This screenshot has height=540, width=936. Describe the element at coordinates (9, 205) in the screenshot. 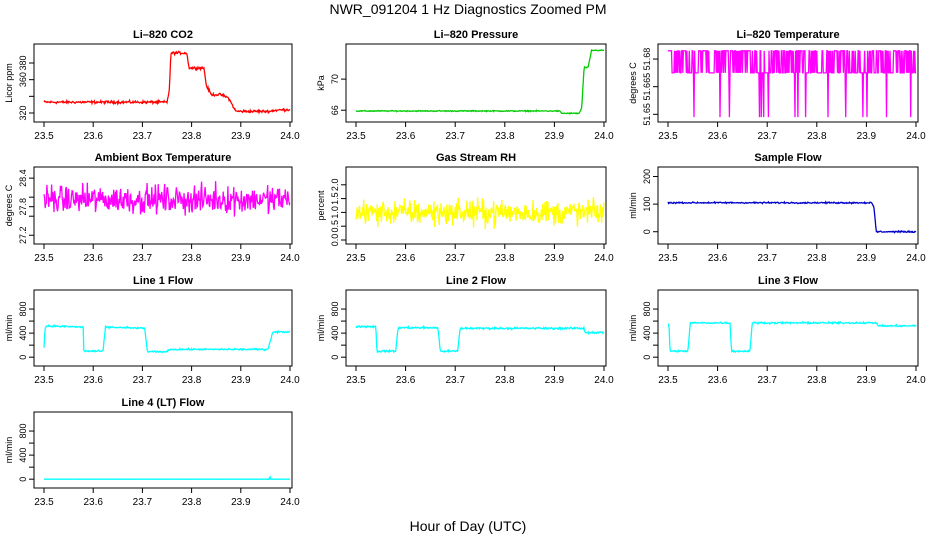

I see `y-axis-label: degrees C` at that location.